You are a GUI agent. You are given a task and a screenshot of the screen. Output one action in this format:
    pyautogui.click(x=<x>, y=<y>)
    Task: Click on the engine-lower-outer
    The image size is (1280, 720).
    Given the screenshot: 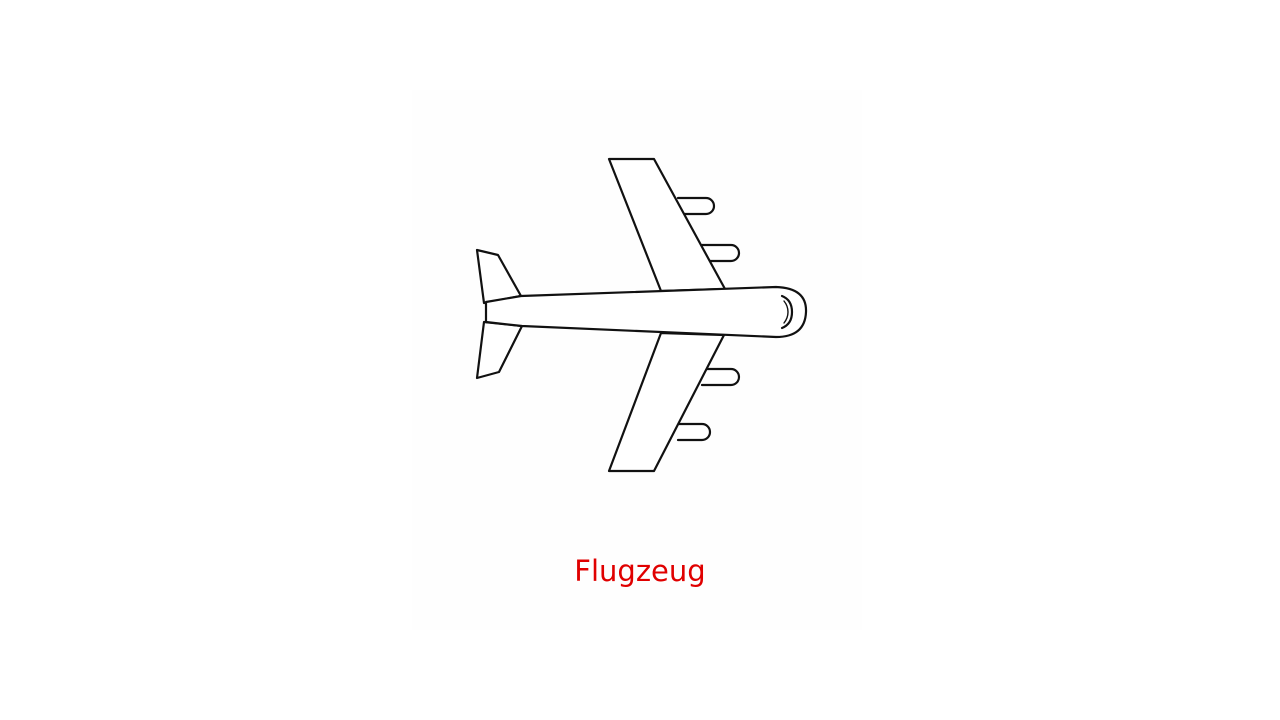 What is the action you would take?
    pyautogui.click(x=694, y=432)
    